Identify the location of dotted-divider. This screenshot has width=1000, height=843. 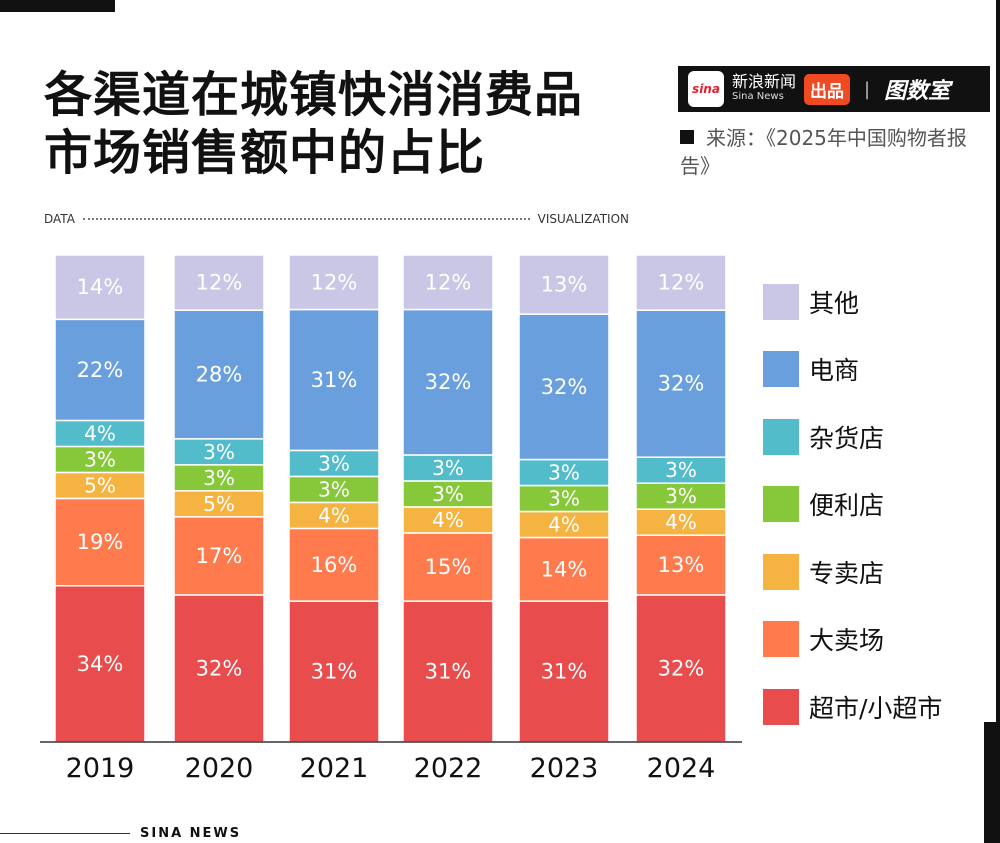
(306, 219).